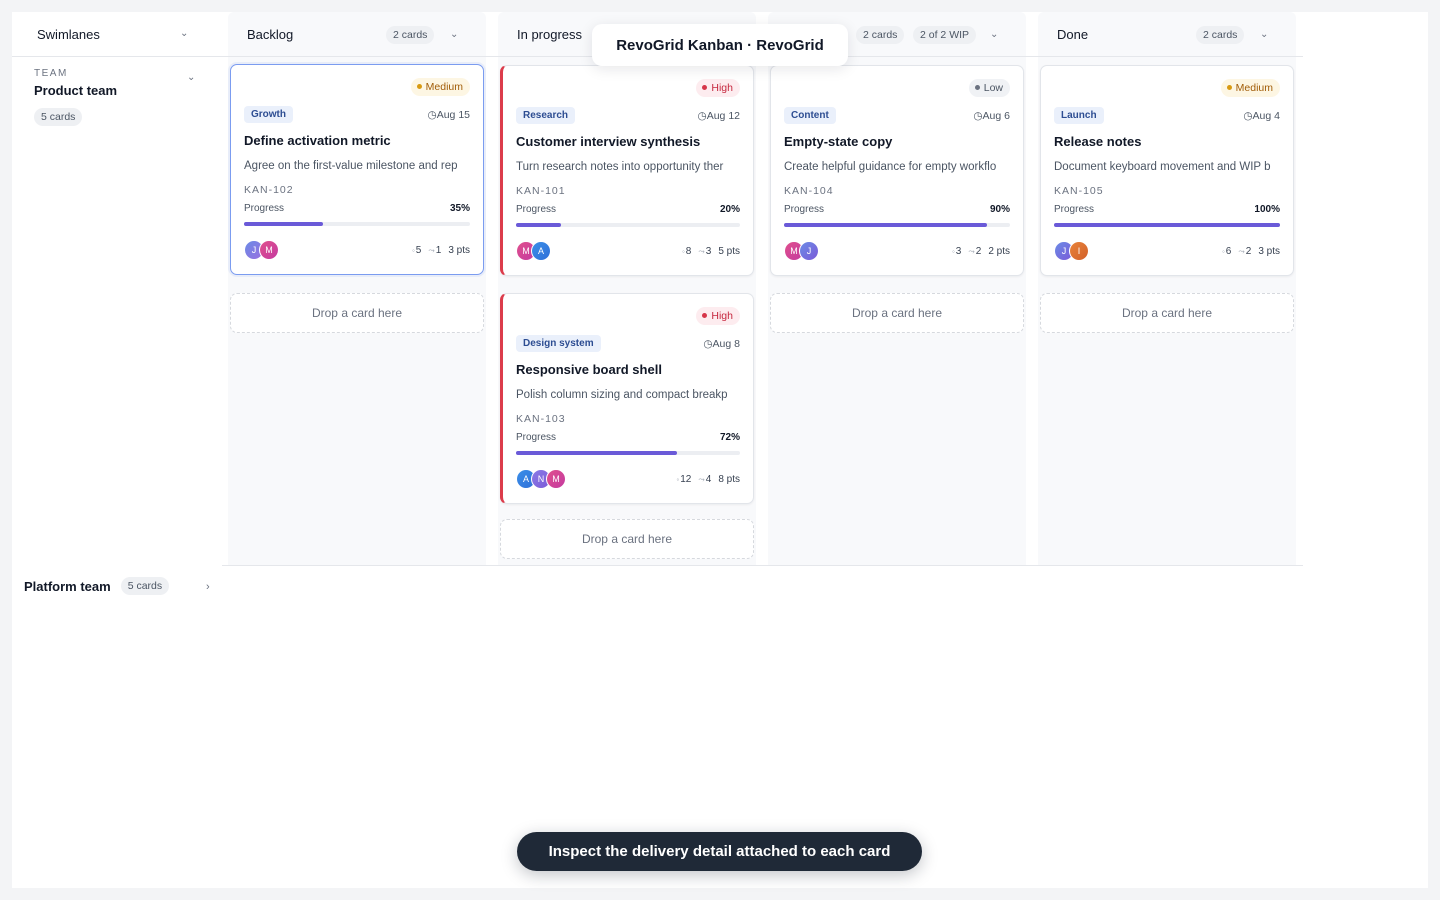  Describe the element at coordinates (1267, 209) in the screenshot. I see `progress-percent: 100%` at that location.